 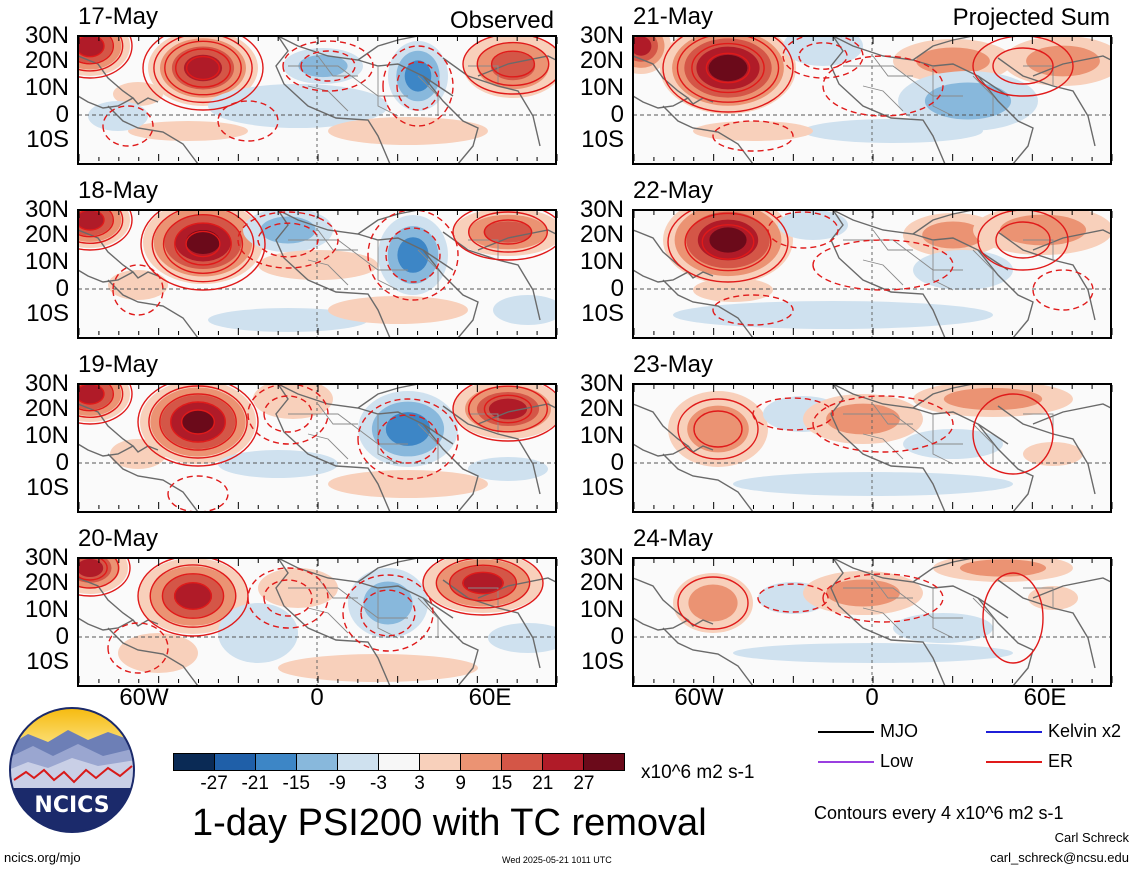 What do you see at coordinates (1031, 17) in the screenshot?
I see `projected-sum-header: Projected Sum` at bounding box center [1031, 17].